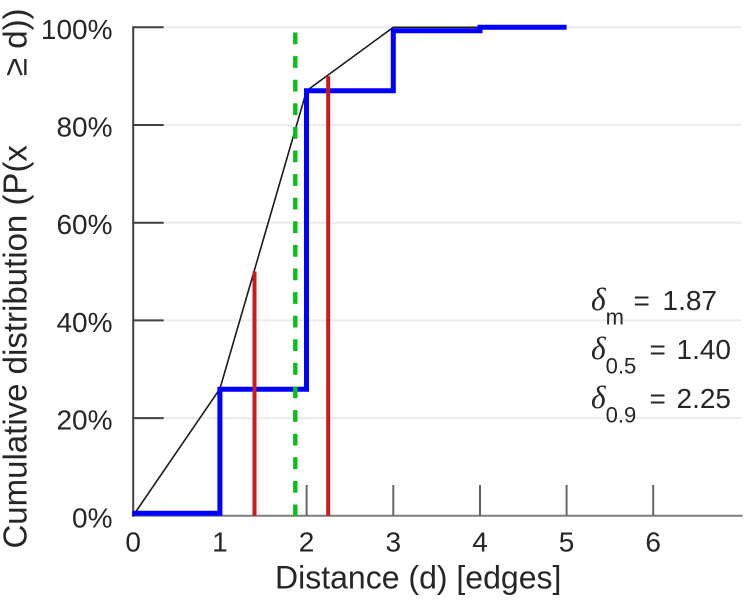 The width and height of the screenshot is (749, 600). What do you see at coordinates (480, 542) in the screenshot?
I see `svg-text: 4` at bounding box center [480, 542].